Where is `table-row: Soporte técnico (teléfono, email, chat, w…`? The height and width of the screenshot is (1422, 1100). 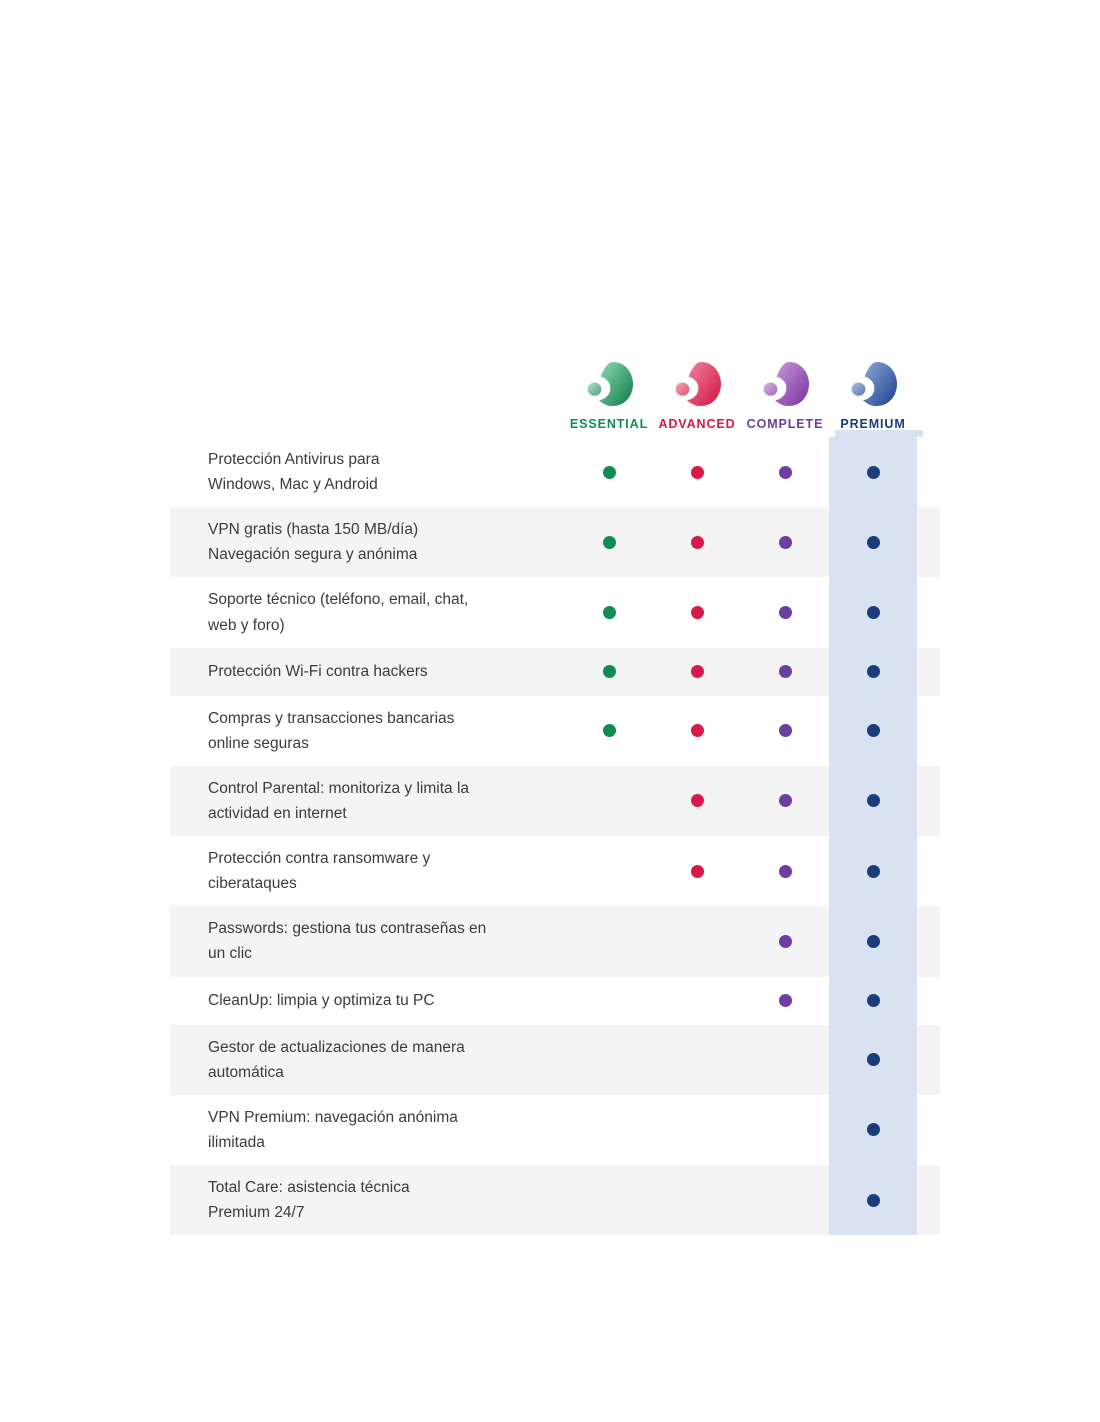
table-row: Soporte técnico (teléfono, email, chat, w… is located at coordinates (555, 612).